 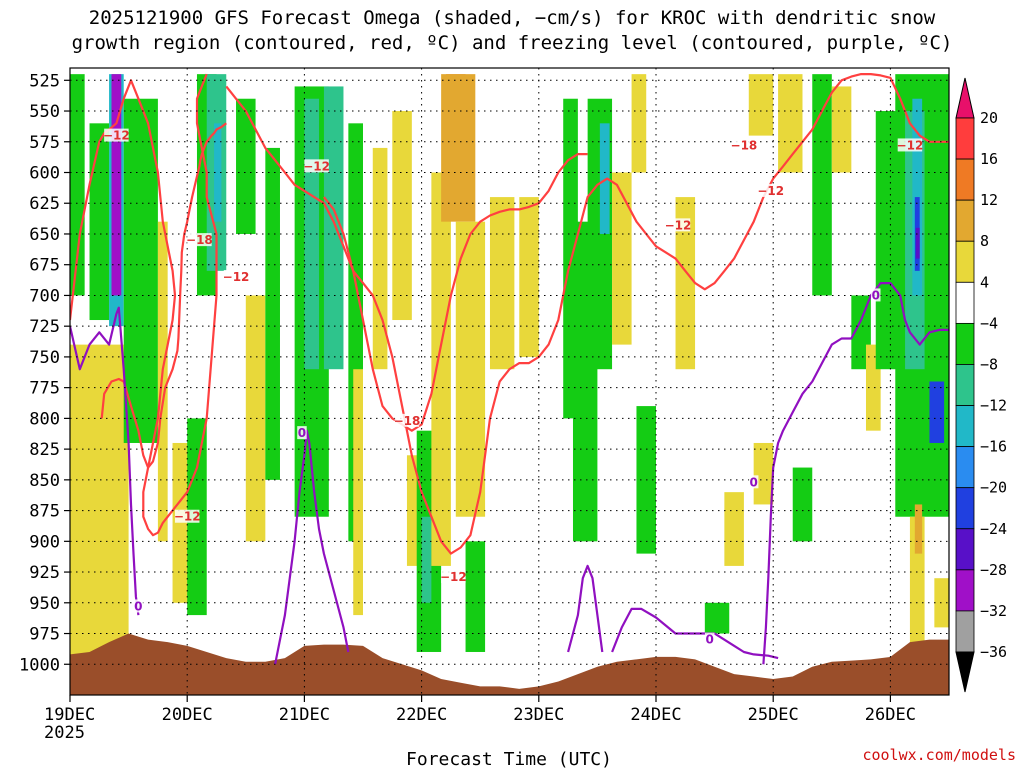 I want to click on y-tick-label-700: 700, so click(x=44, y=296).